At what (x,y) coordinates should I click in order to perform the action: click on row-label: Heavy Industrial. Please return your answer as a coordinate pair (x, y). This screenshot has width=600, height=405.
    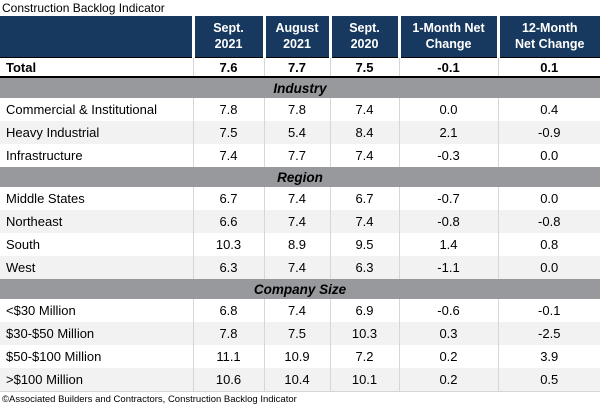
    Looking at the image, I should click on (96, 132).